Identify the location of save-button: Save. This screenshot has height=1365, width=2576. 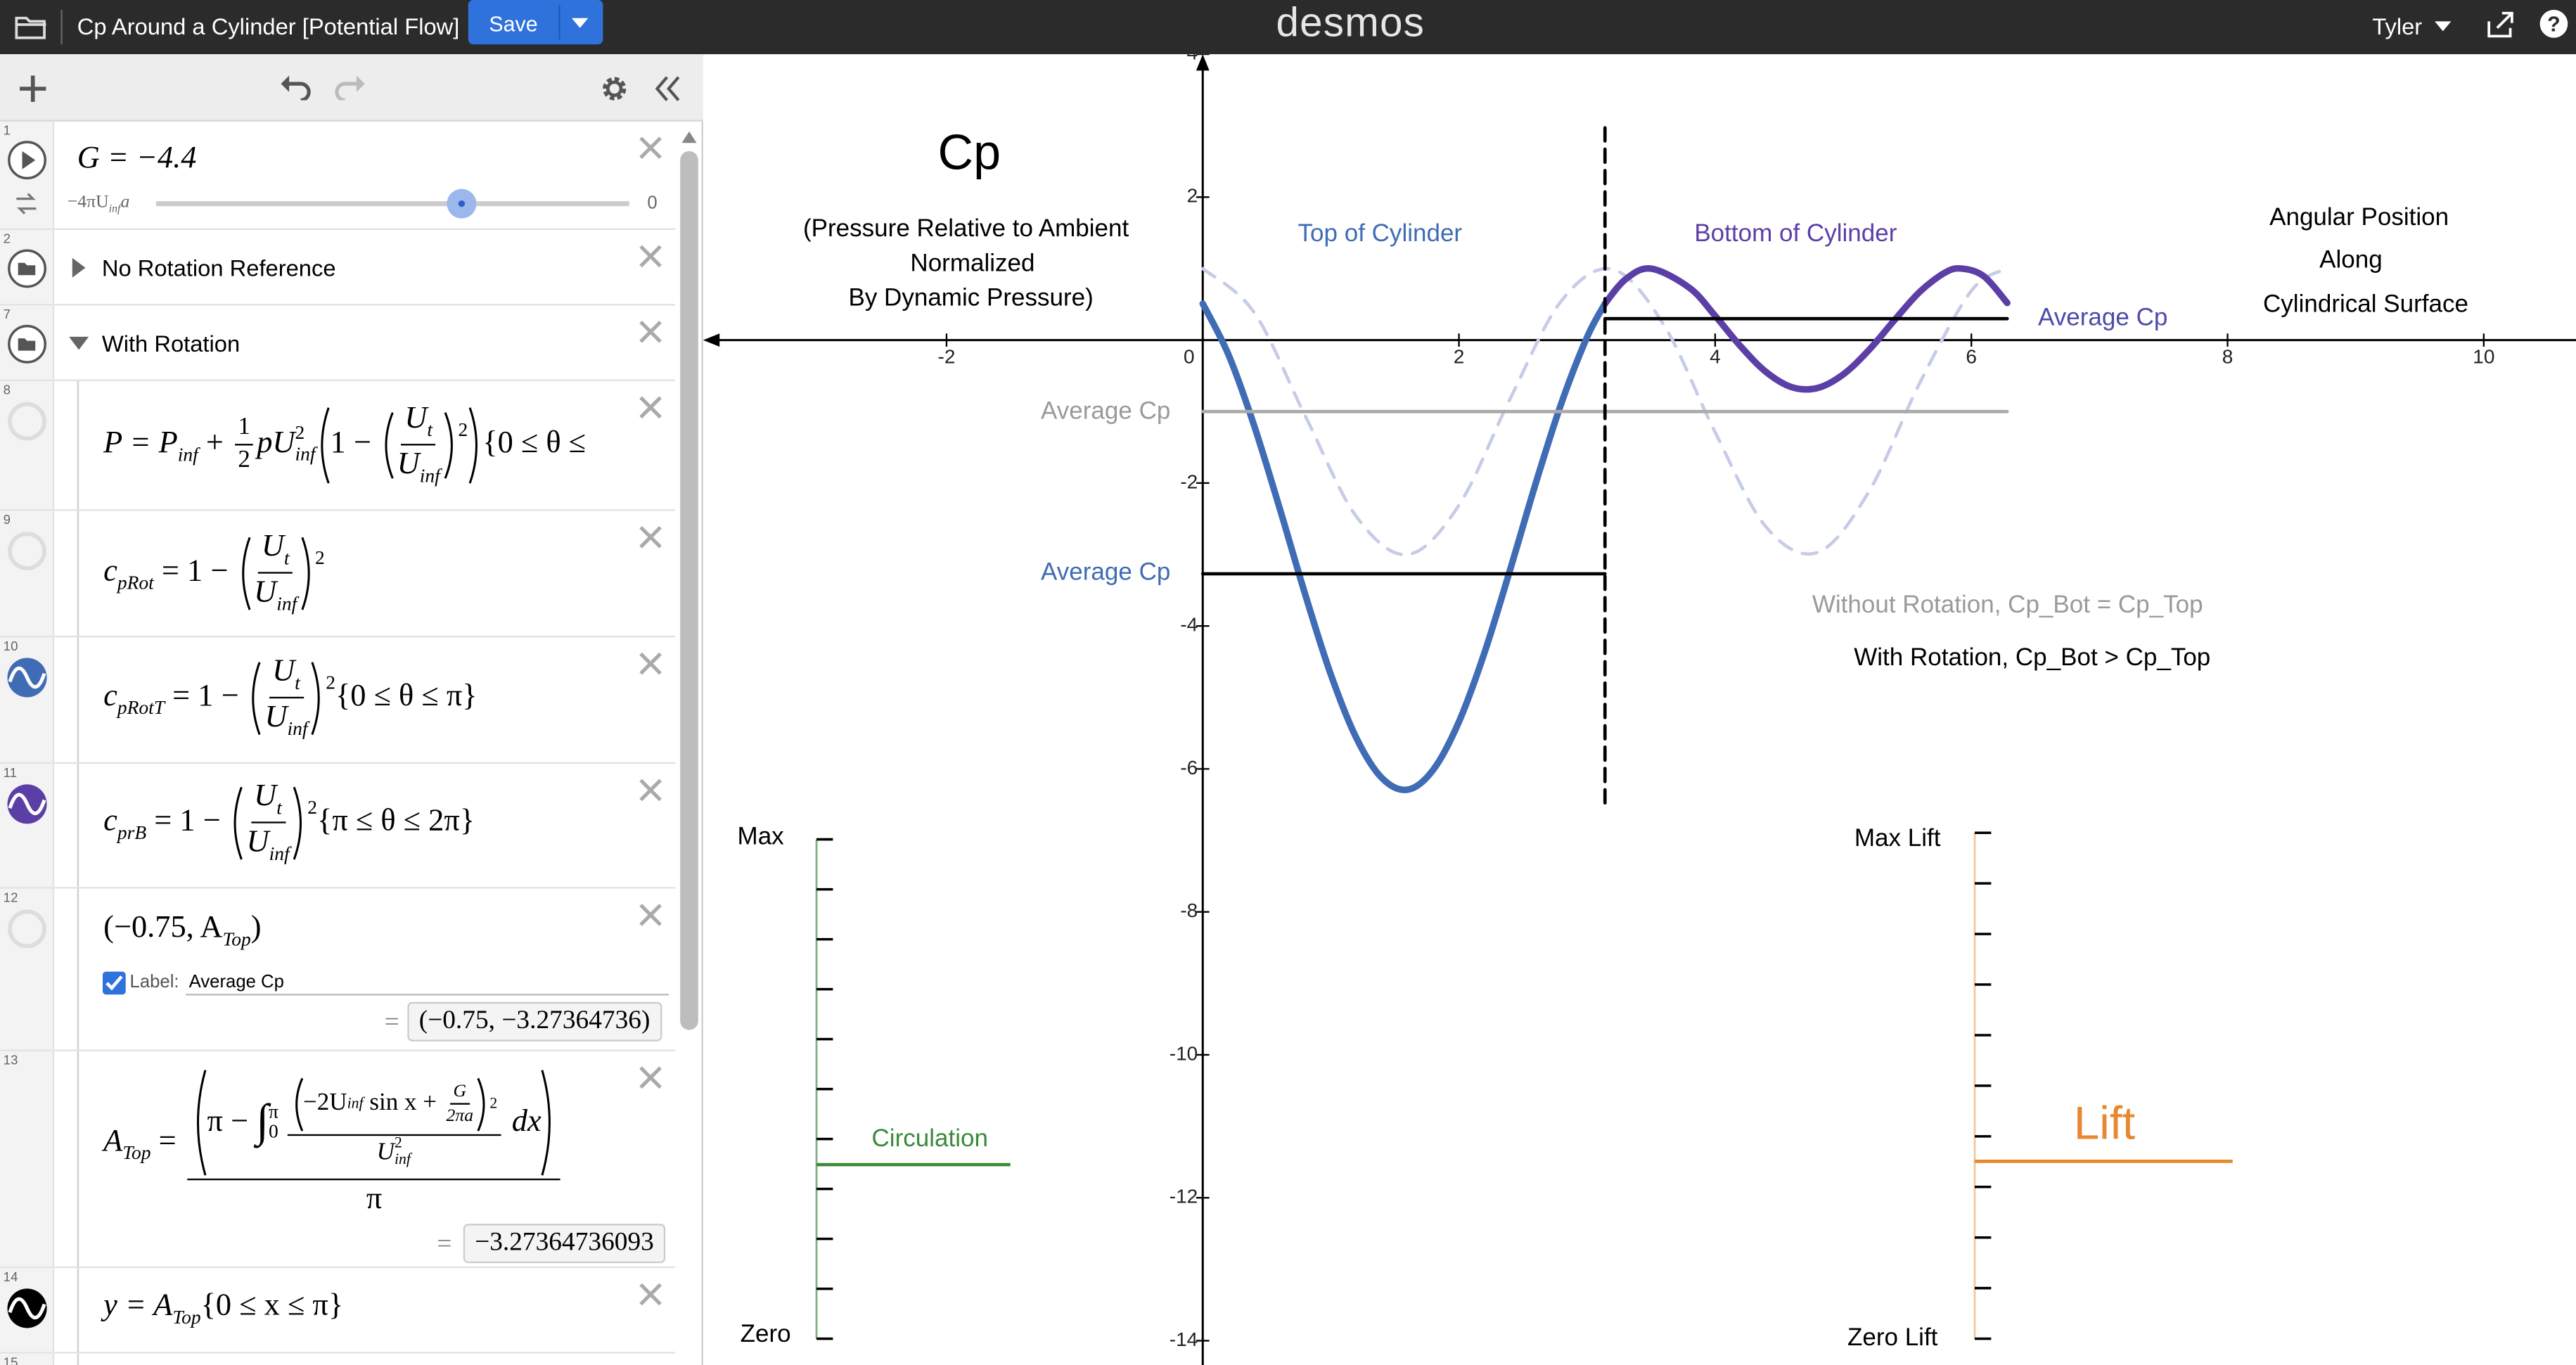
(535, 22).